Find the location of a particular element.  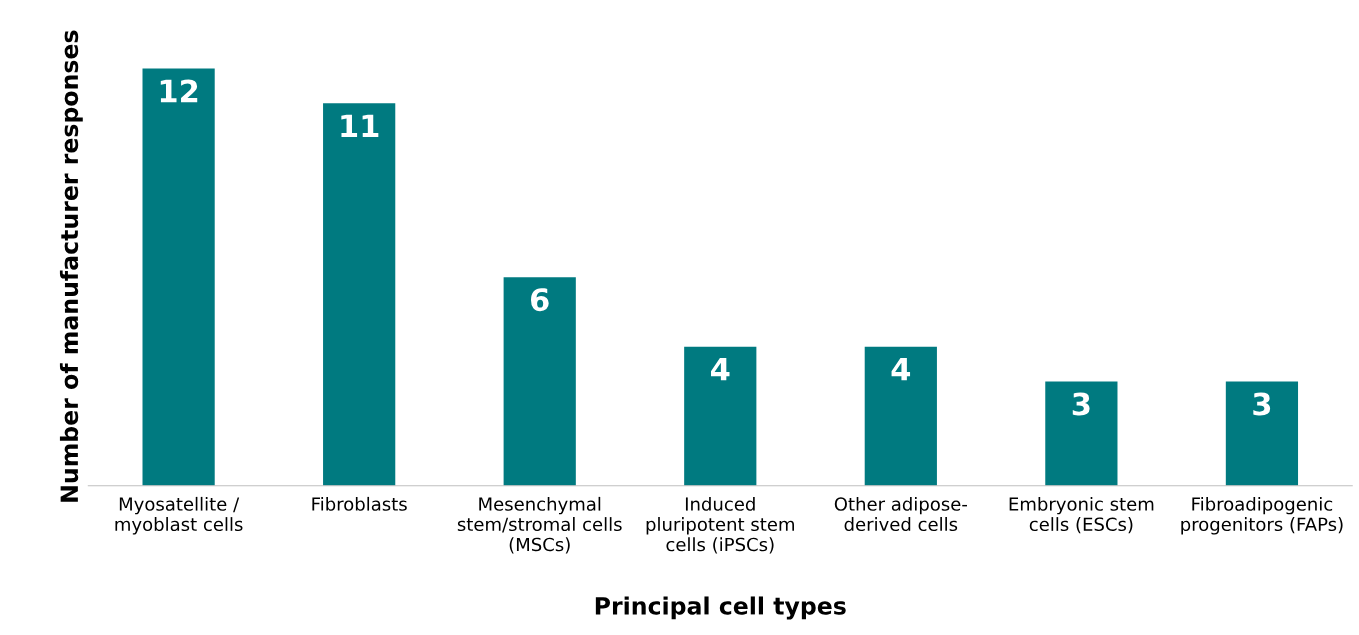

x-tick-label: Fibroblasts is located at coordinates (359, 503).